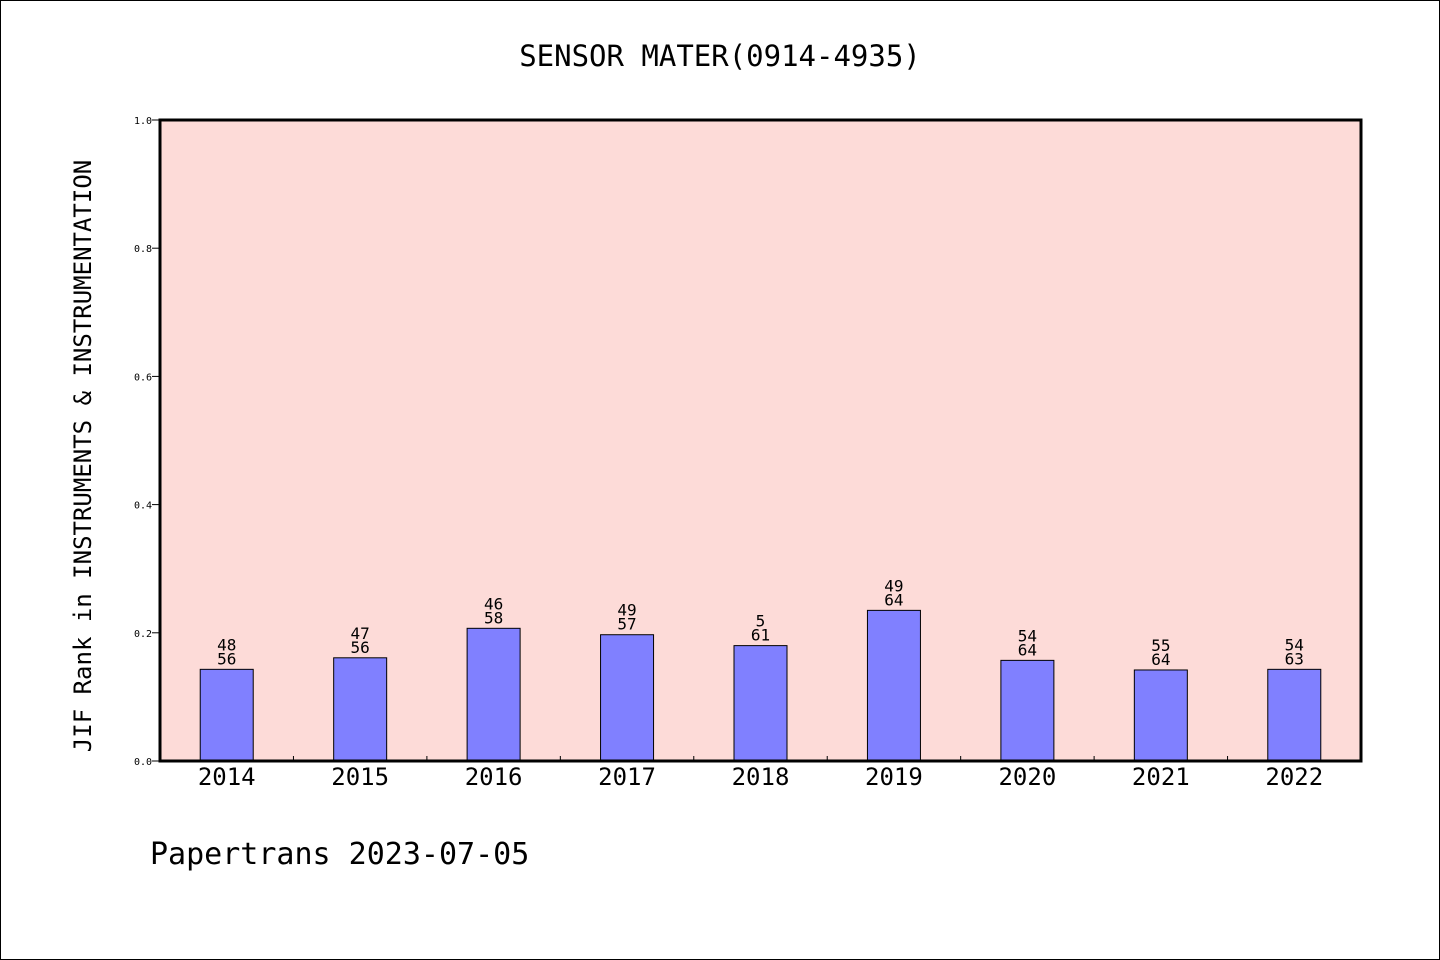 Image resolution: width=1440 pixels, height=960 pixels. I want to click on bar-2019, so click(893, 685).